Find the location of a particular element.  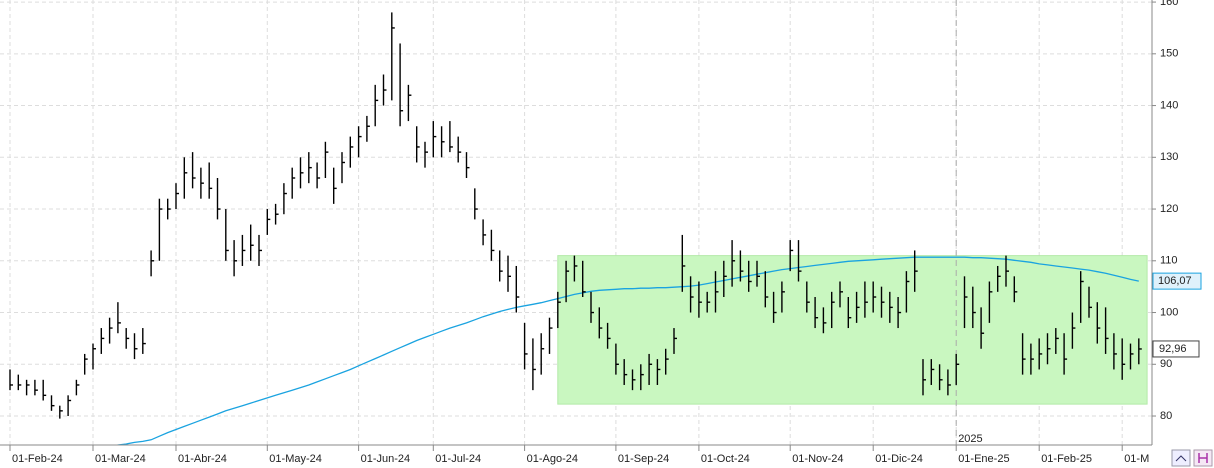

x-tick-label: 01-May-24 is located at coordinates (295, 459).